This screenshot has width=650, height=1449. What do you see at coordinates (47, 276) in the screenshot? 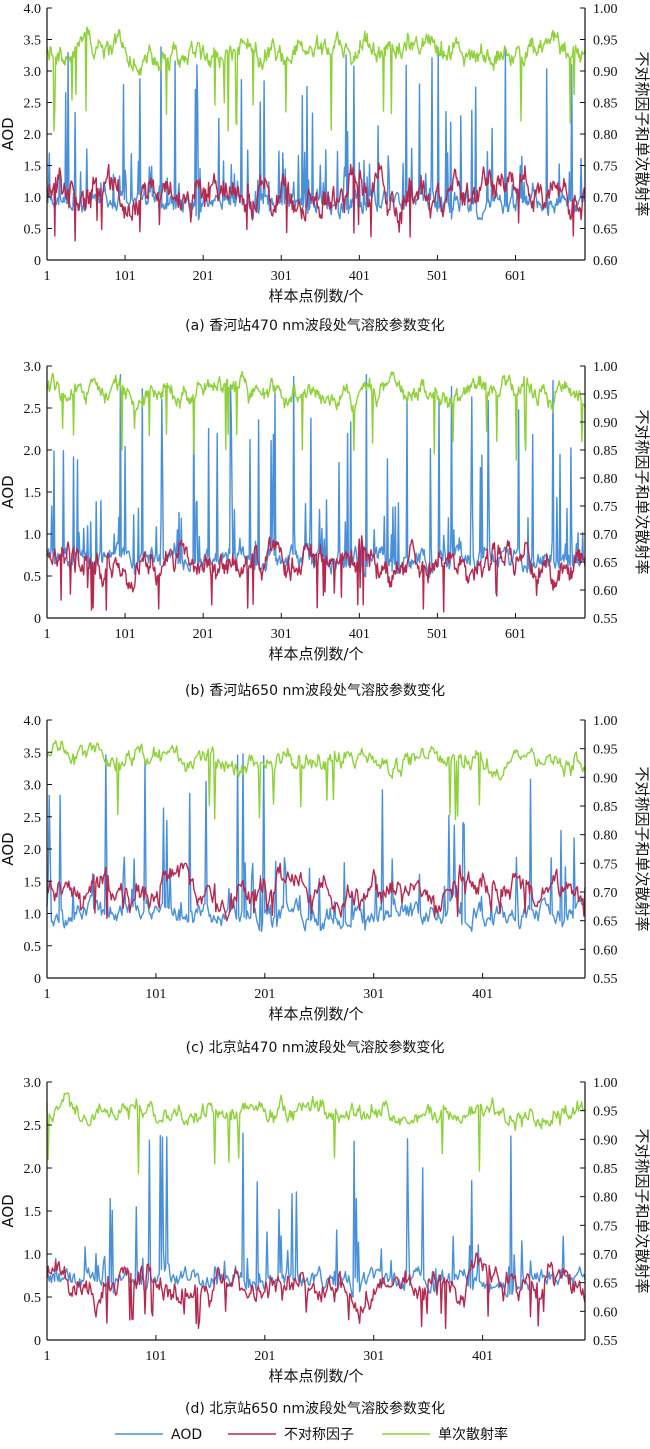
I see `x-tick-label: 1` at bounding box center [47, 276].